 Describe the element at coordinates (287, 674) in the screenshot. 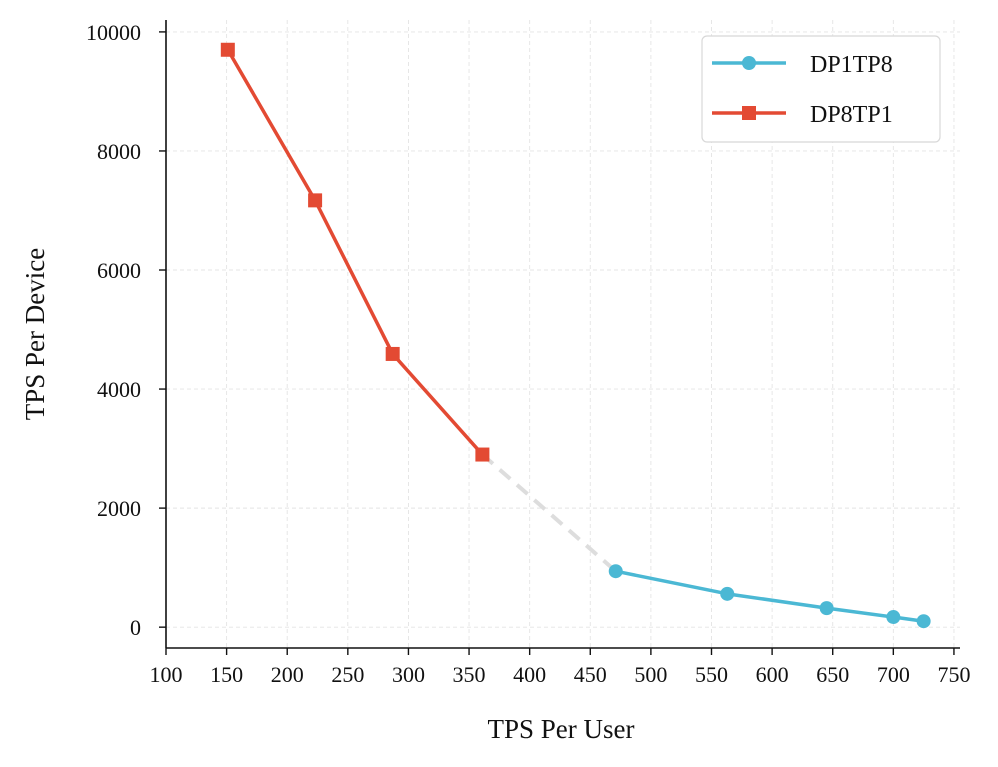

I see `x-tick-label: 200` at that location.